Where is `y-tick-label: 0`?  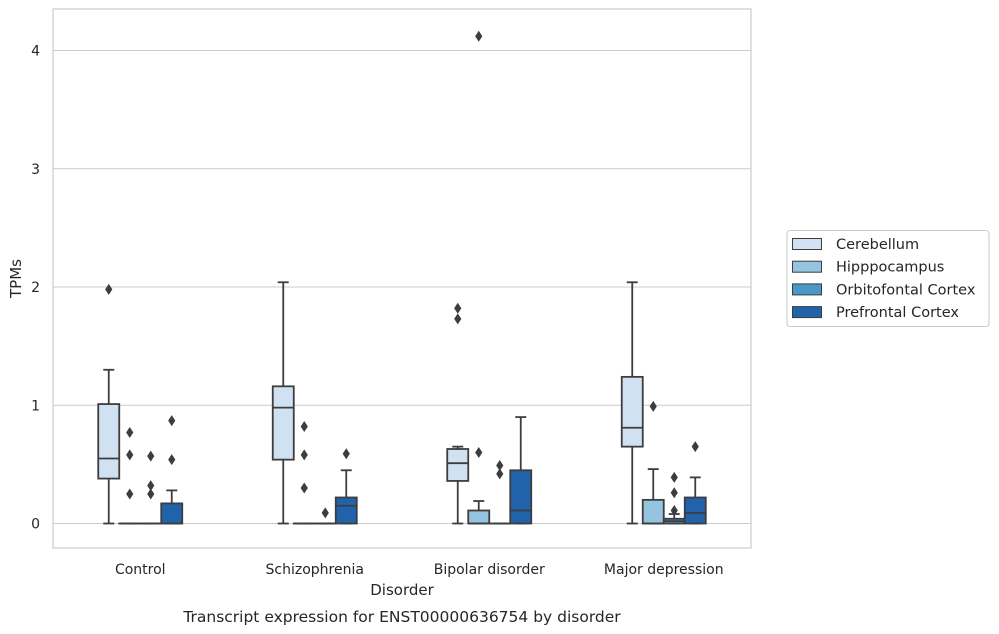 y-tick-label: 0 is located at coordinates (35, 525).